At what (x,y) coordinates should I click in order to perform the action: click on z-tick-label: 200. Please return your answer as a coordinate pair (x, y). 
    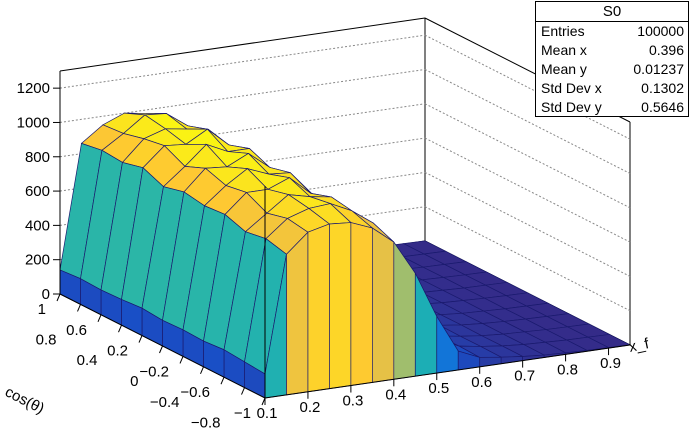
    Looking at the image, I should click on (37, 260).